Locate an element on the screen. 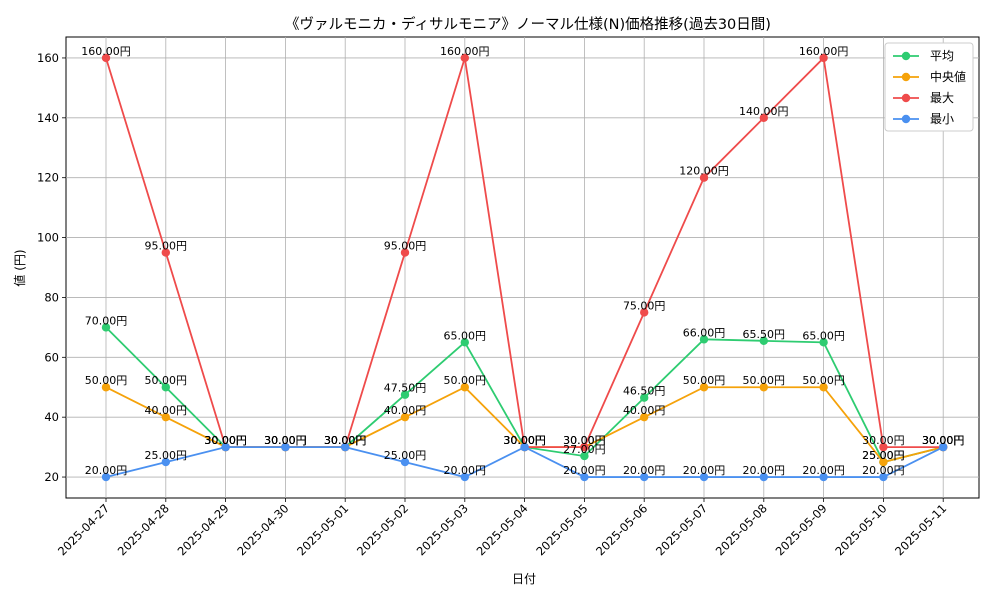 The width and height of the screenshot is (1000, 600). y-tick-label: 120 is located at coordinates (48, 178).